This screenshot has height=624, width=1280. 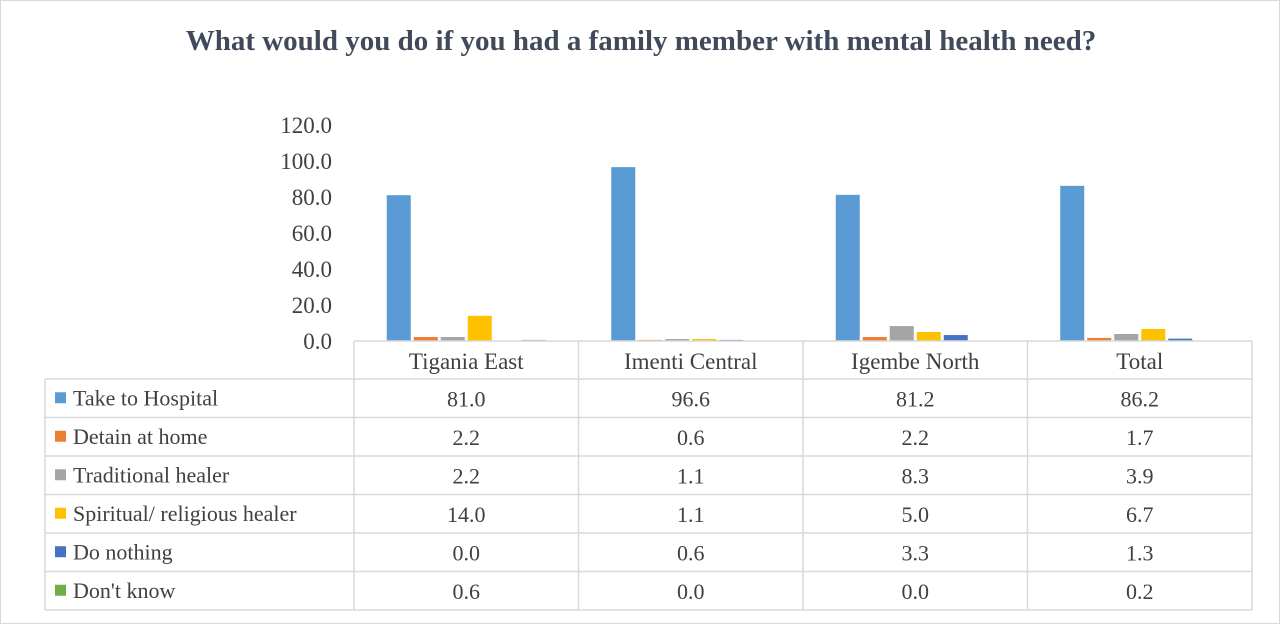 What do you see at coordinates (1126, 337) in the screenshot?
I see `bar-traditional-healer-total` at bounding box center [1126, 337].